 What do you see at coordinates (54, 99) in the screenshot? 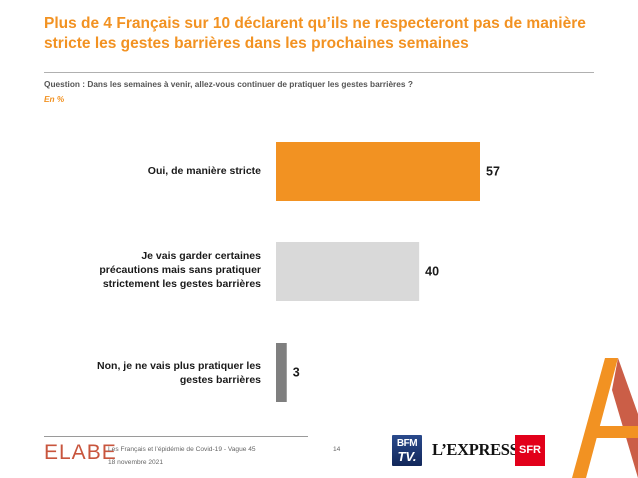
I see `unit-label: En %` at bounding box center [54, 99].